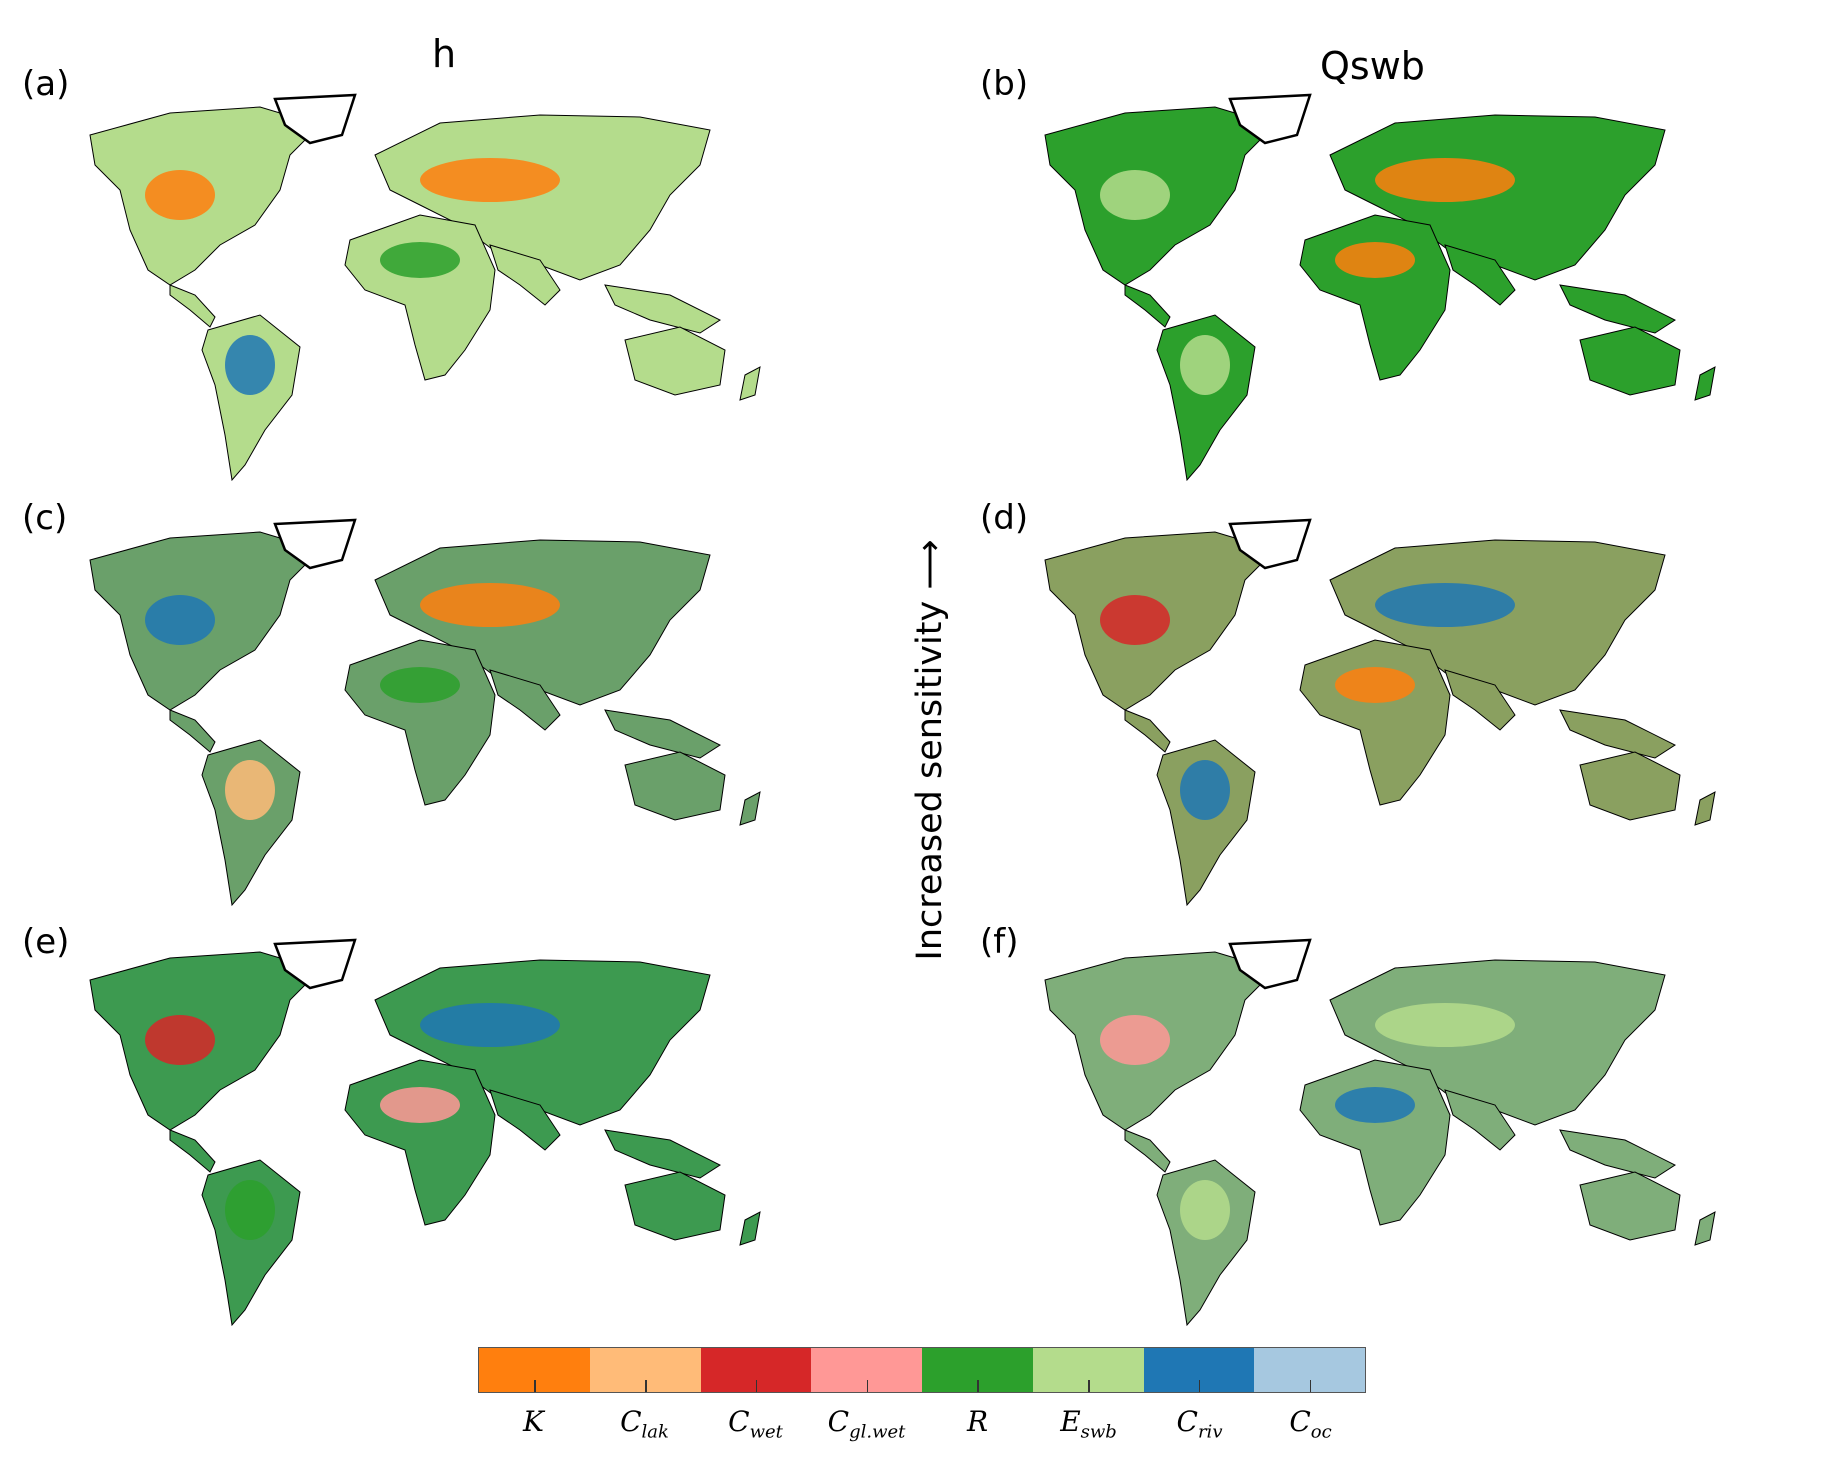 This screenshot has width=1831, height=1459. I want to click on panel-label-d: (d), so click(1004, 518).